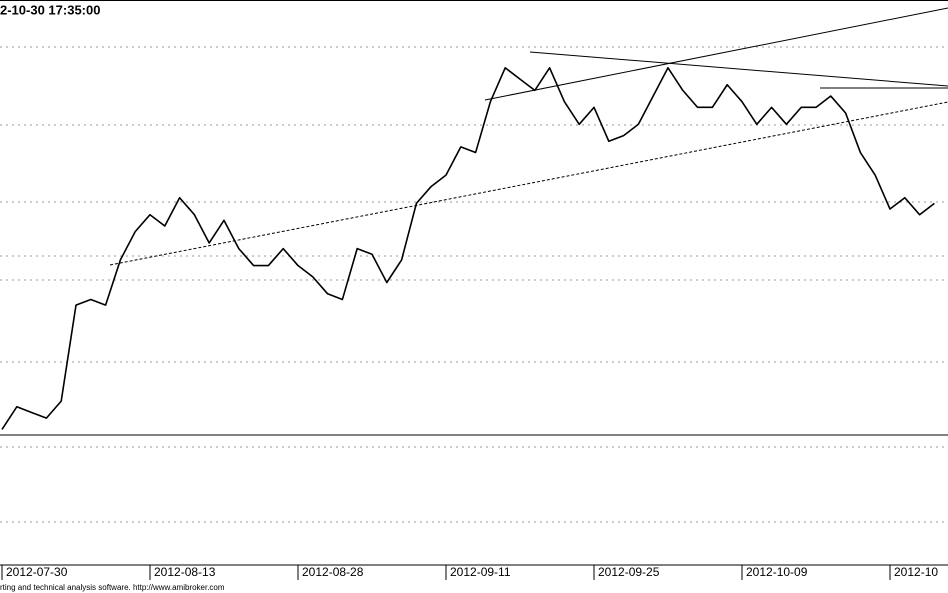 The height and width of the screenshot is (593, 948). What do you see at coordinates (480, 572) in the screenshot?
I see `x-tick-label: 2012-09-11` at bounding box center [480, 572].